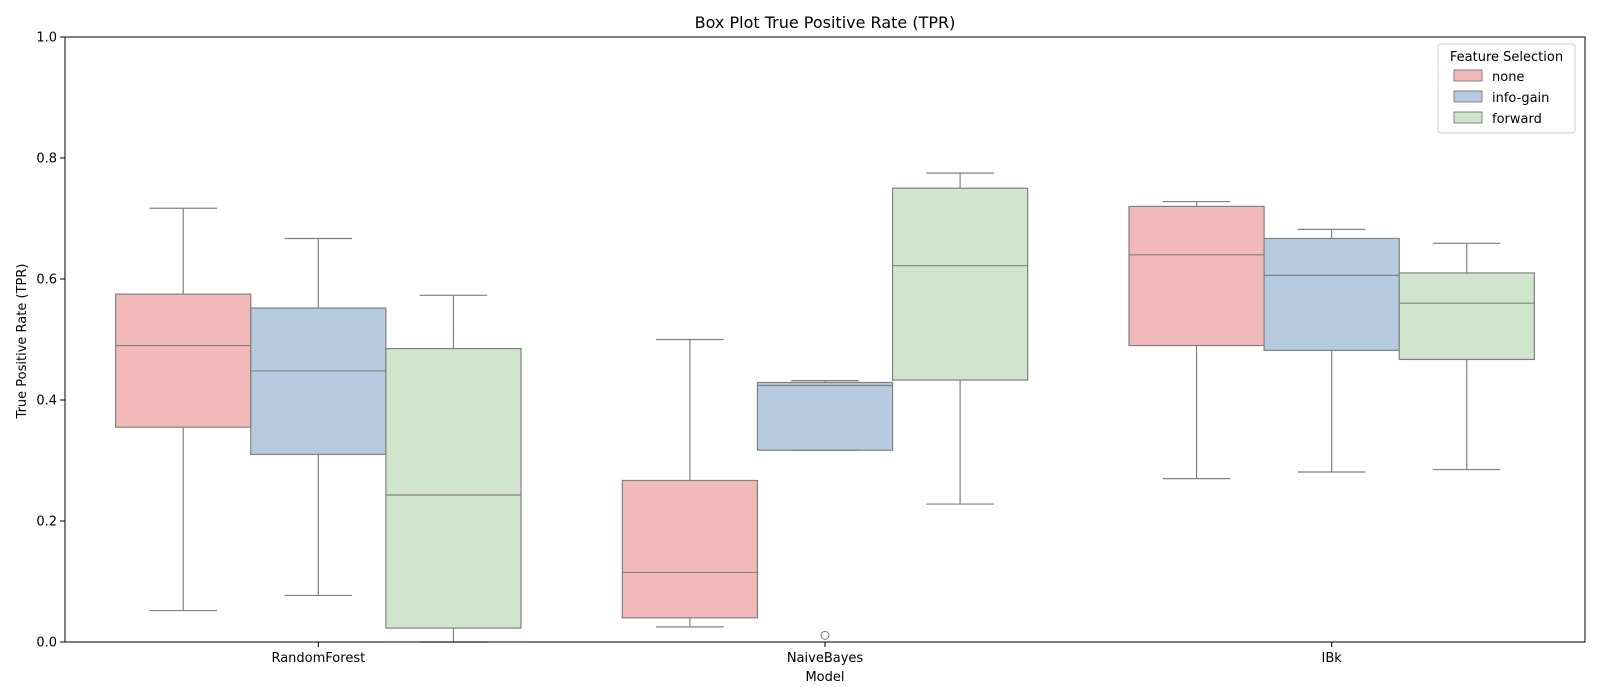 The height and width of the screenshot is (700, 1600). Describe the element at coordinates (318, 658) in the screenshot. I see `x-tick-label: RandomForest` at that location.